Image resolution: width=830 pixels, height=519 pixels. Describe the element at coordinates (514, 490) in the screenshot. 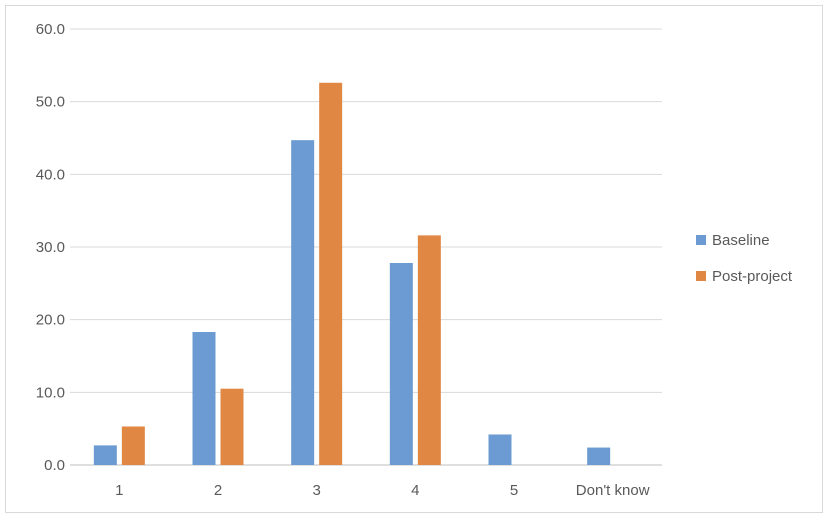

I see `x-tick-label: 5` at that location.